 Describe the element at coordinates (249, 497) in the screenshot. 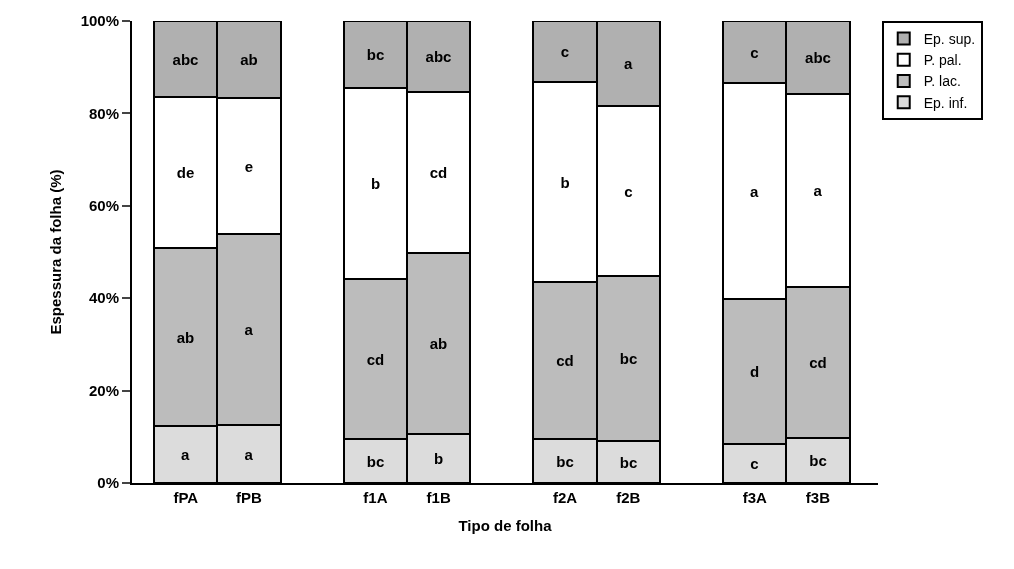

I see `x-tick-label: fPB` at that location.